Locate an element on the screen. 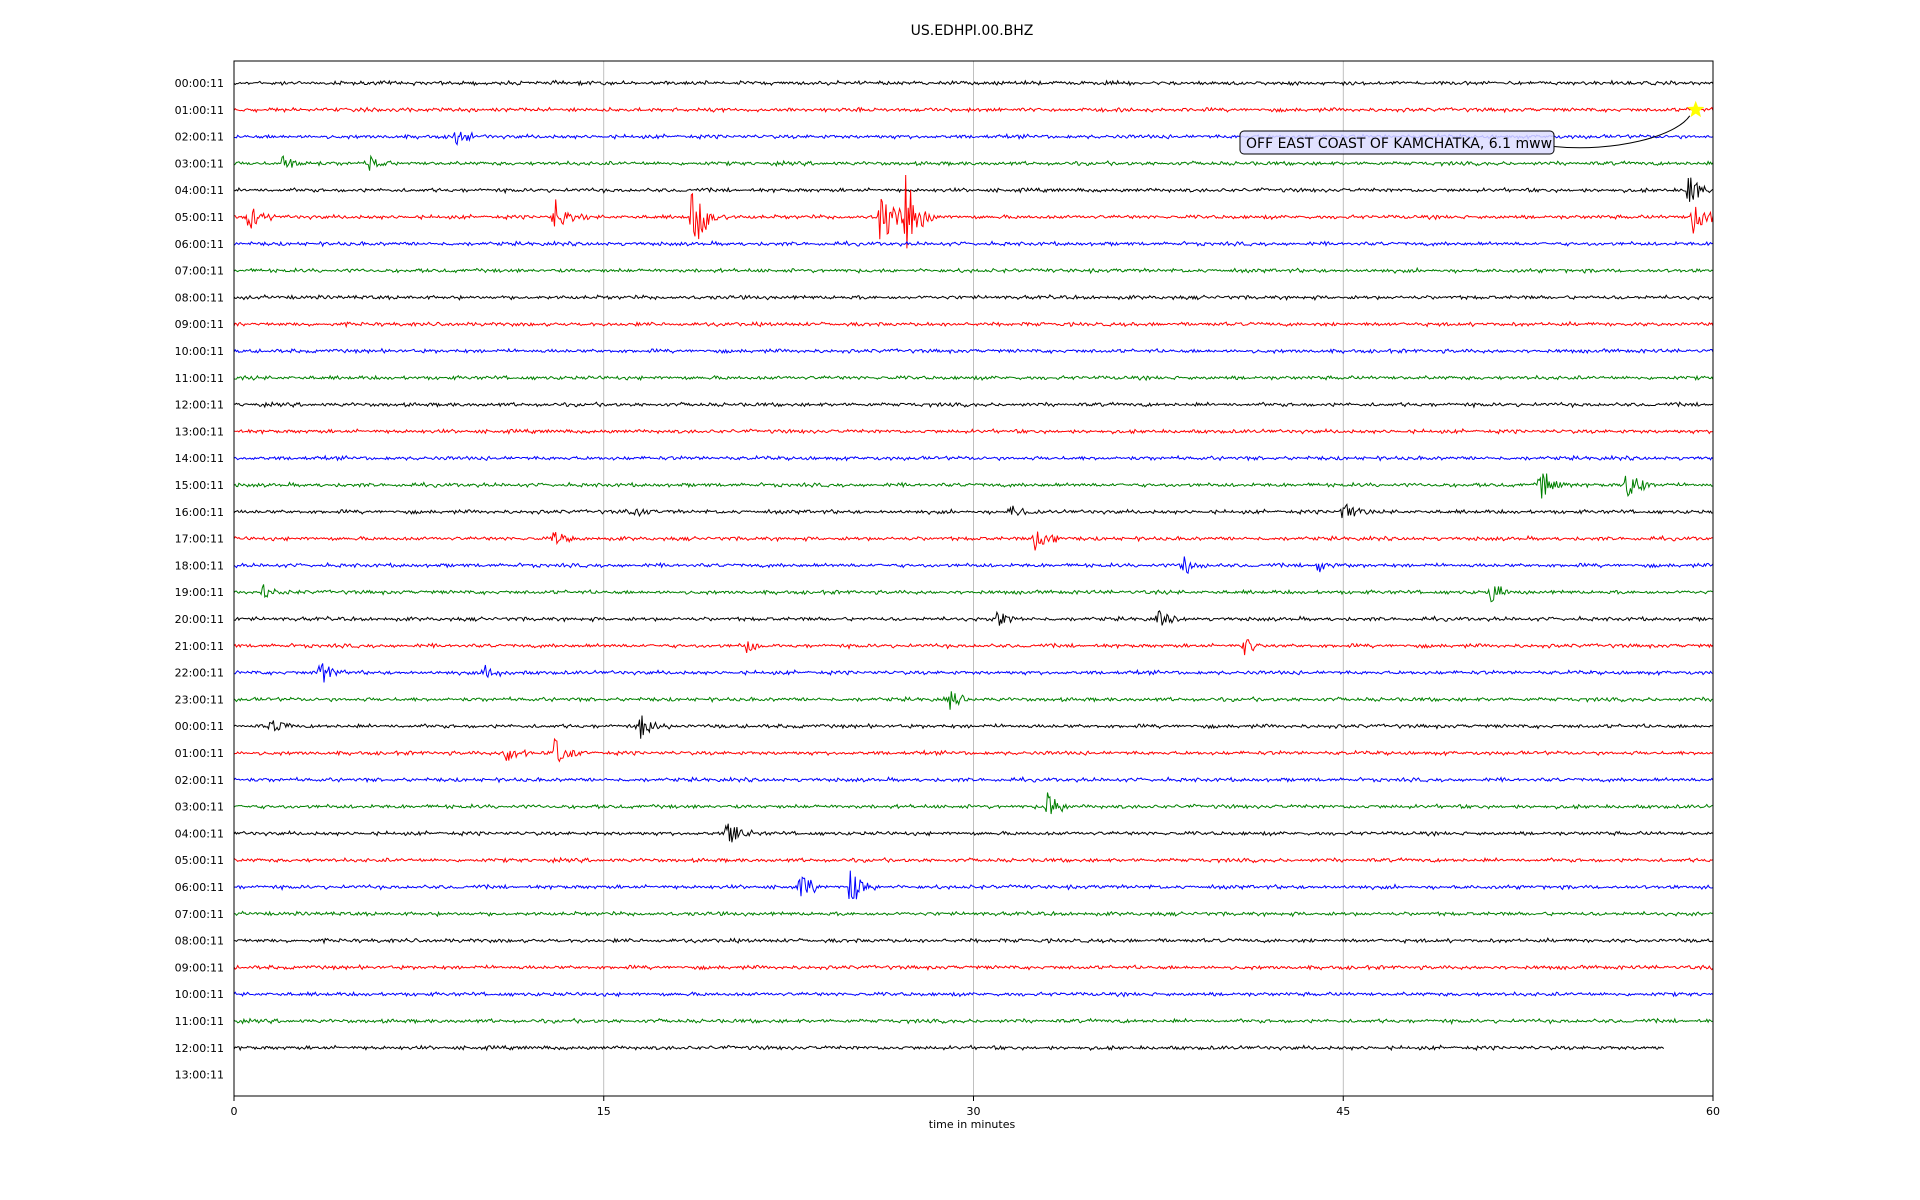 This screenshot has width=1920, height=1200. x-tick-label: 60 is located at coordinates (1713, 1111).